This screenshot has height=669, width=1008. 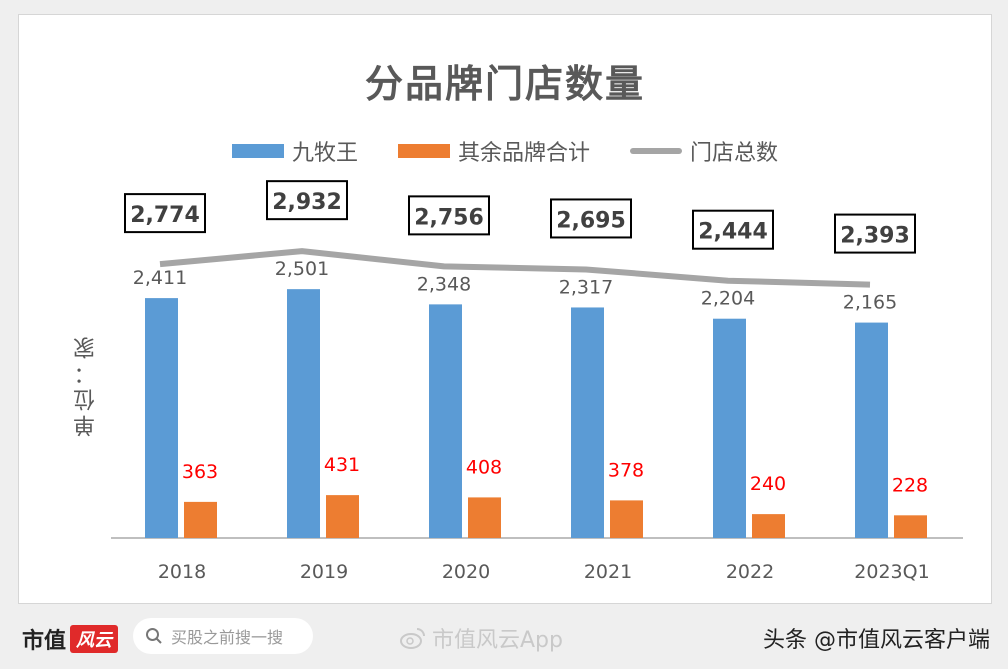 I want to click on data-label-jiumuwang: 2,348, so click(x=444, y=284).